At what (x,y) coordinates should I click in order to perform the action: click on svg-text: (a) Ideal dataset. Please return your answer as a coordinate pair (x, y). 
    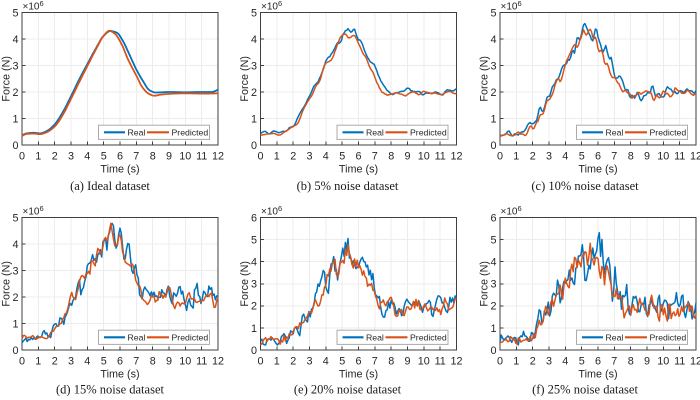
    Looking at the image, I should click on (110, 186).